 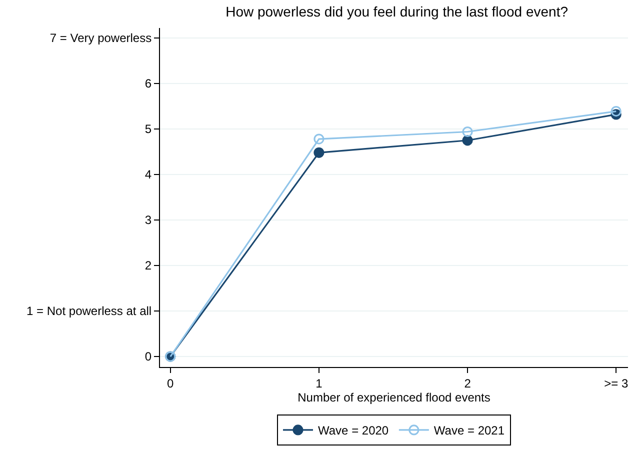 What do you see at coordinates (397, 12) in the screenshot?
I see `chart-title: How powerless did you feel during the last flood event?` at bounding box center [397, 12].